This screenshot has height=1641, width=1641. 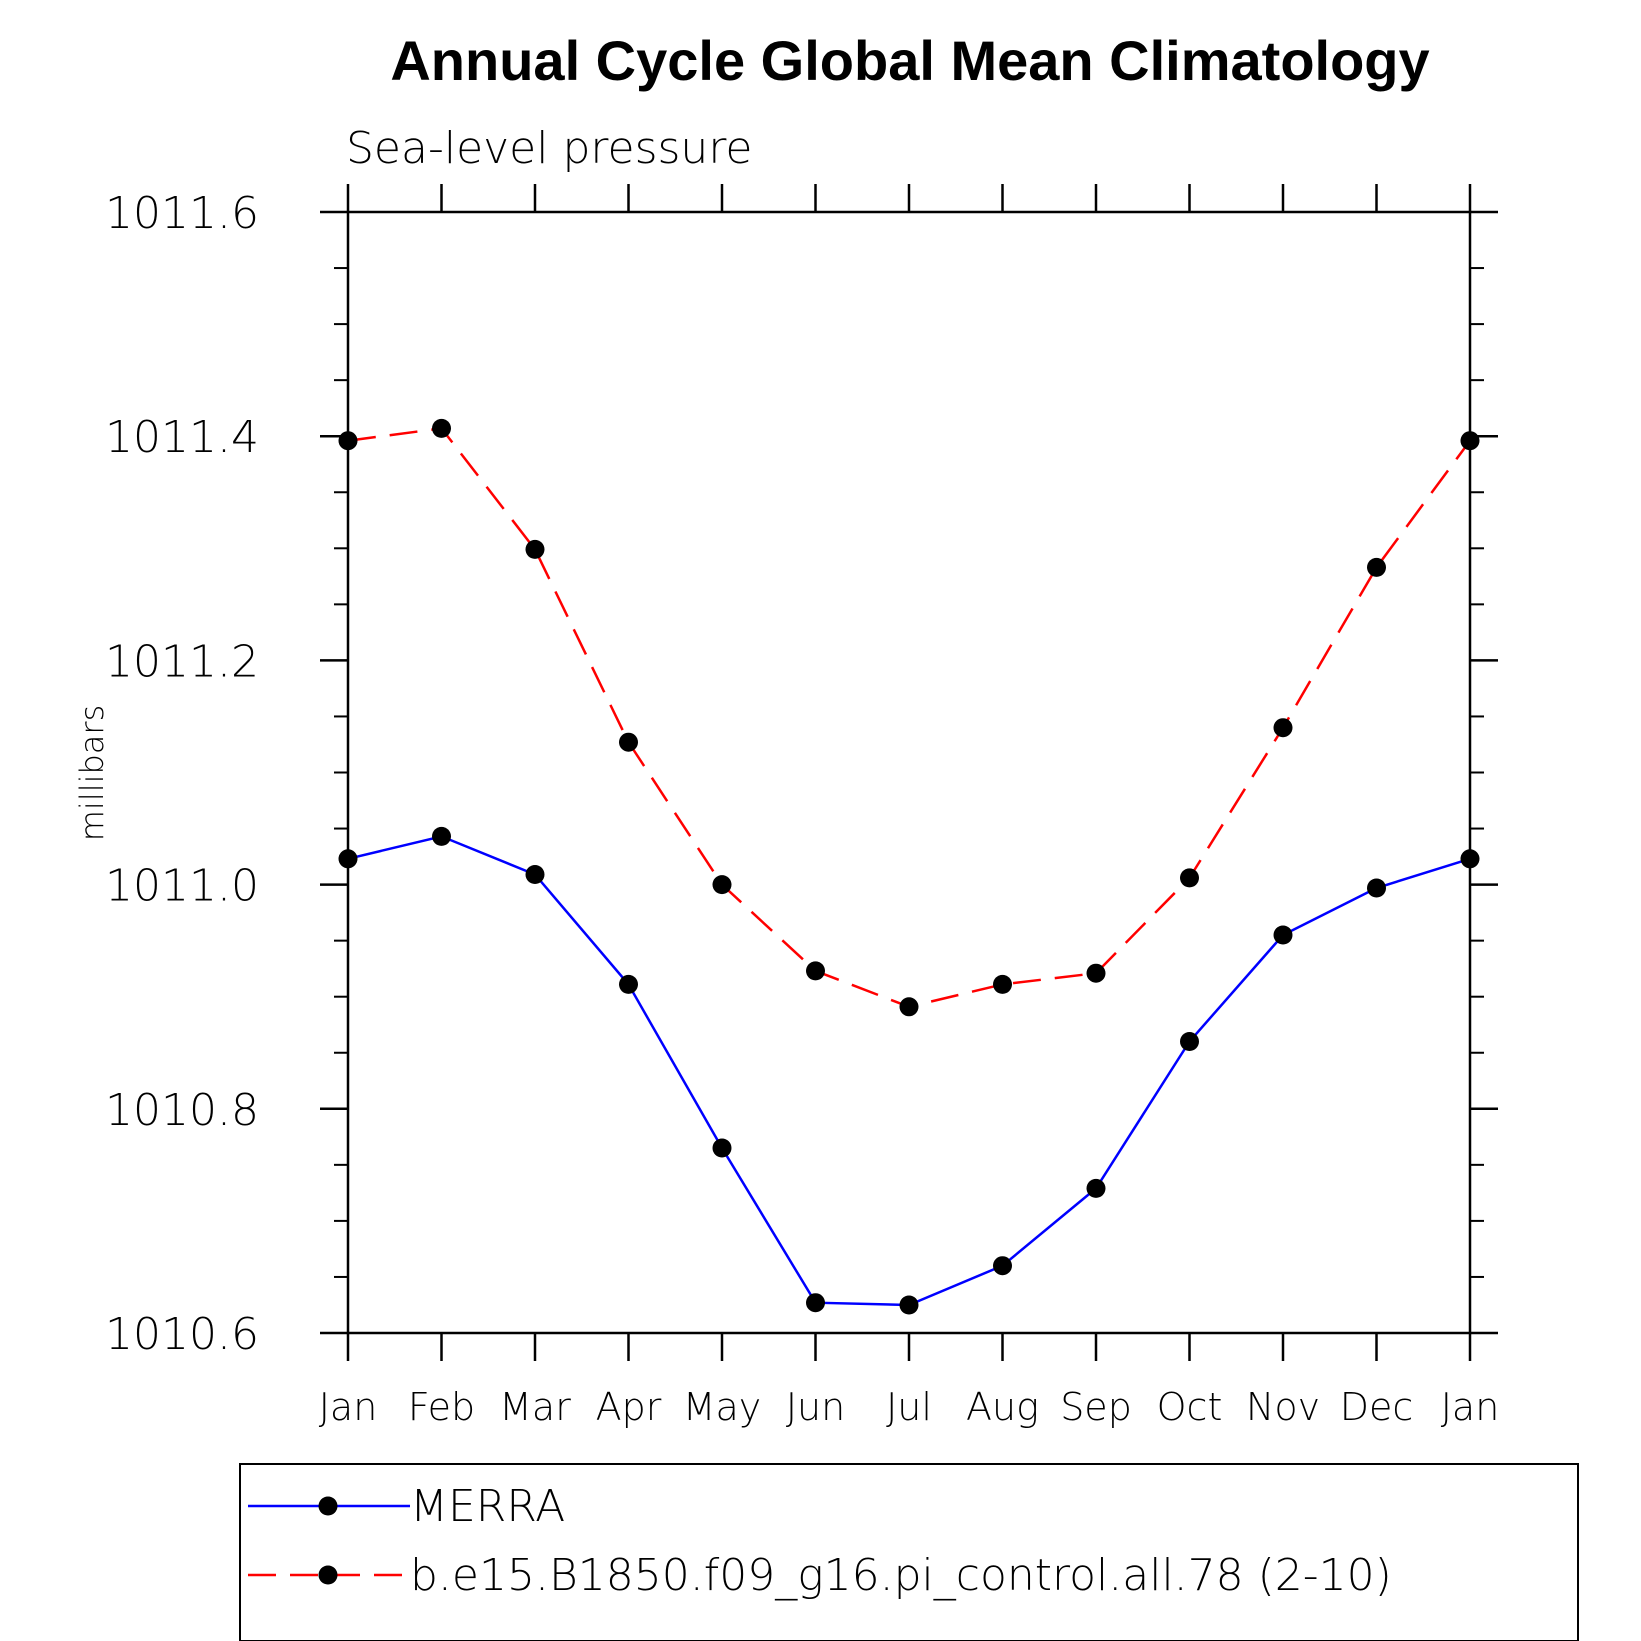 I want to click on legend-box, so click(x=909, y=1552).